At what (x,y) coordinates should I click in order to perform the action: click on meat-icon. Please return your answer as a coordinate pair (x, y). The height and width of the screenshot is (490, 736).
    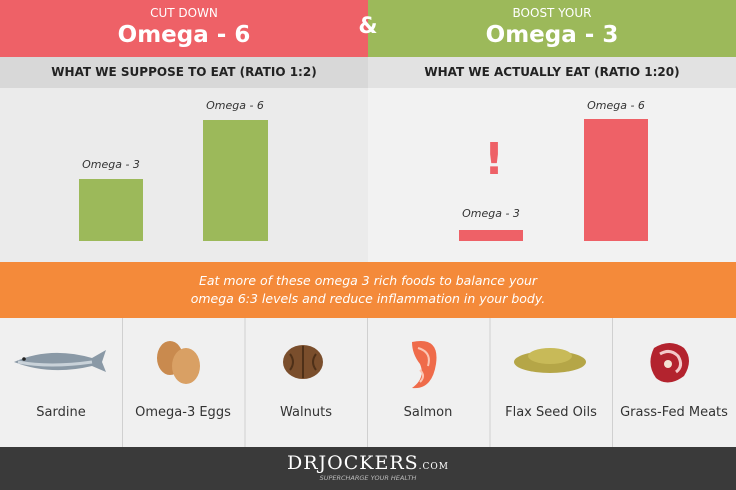
    Looking at the image, I should click on (669, 363).